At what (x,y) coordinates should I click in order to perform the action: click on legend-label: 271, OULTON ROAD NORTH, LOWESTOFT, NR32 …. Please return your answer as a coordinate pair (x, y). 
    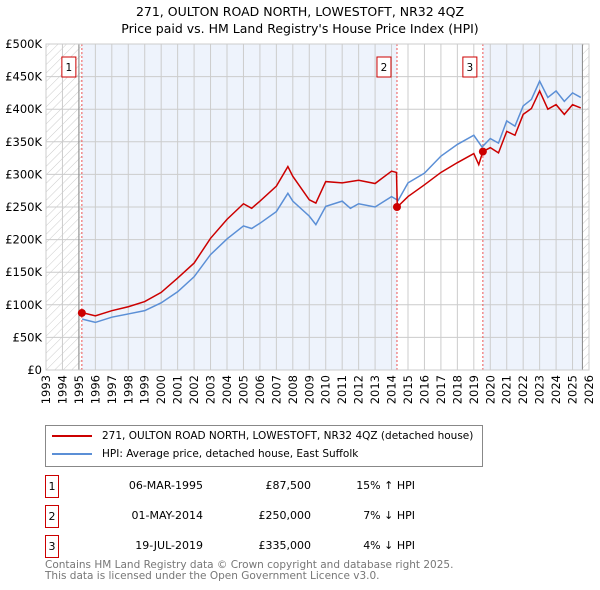
    Looking at the image, I should click on (288, 436).